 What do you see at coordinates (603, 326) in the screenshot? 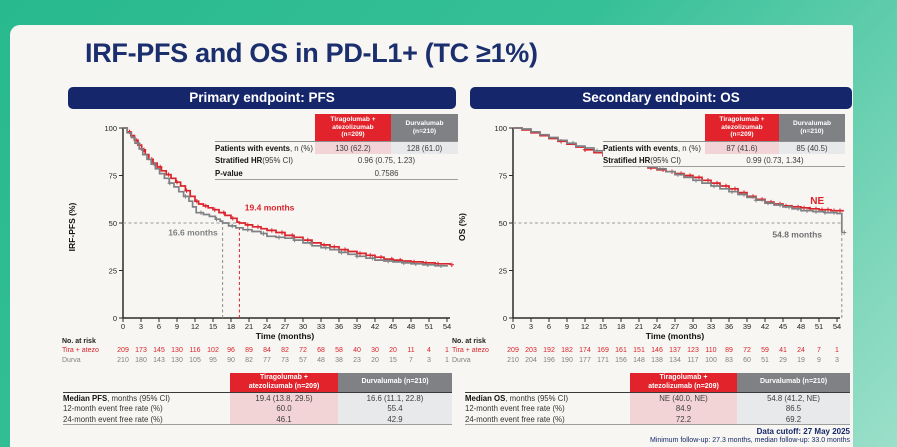
I see `x-tick-label: 15` at bounding box center [603, 326].